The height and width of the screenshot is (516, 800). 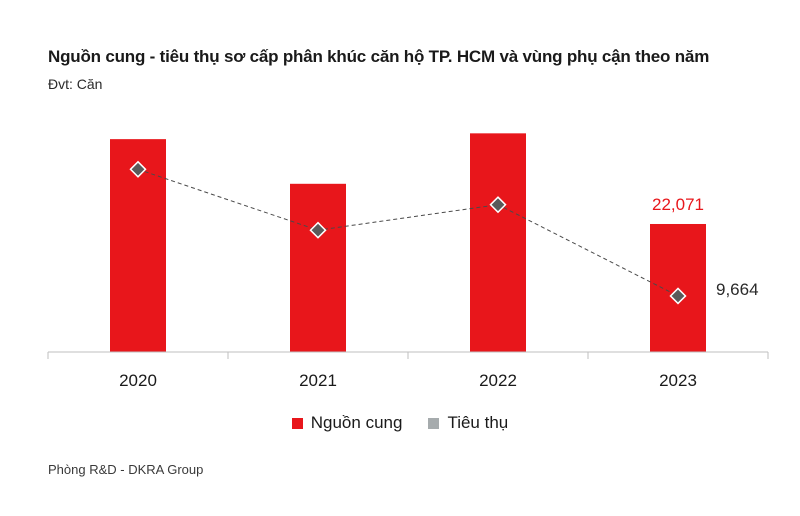 I want to click on legend-item-supply: Nguồn cung, so click(x=347, y=423).